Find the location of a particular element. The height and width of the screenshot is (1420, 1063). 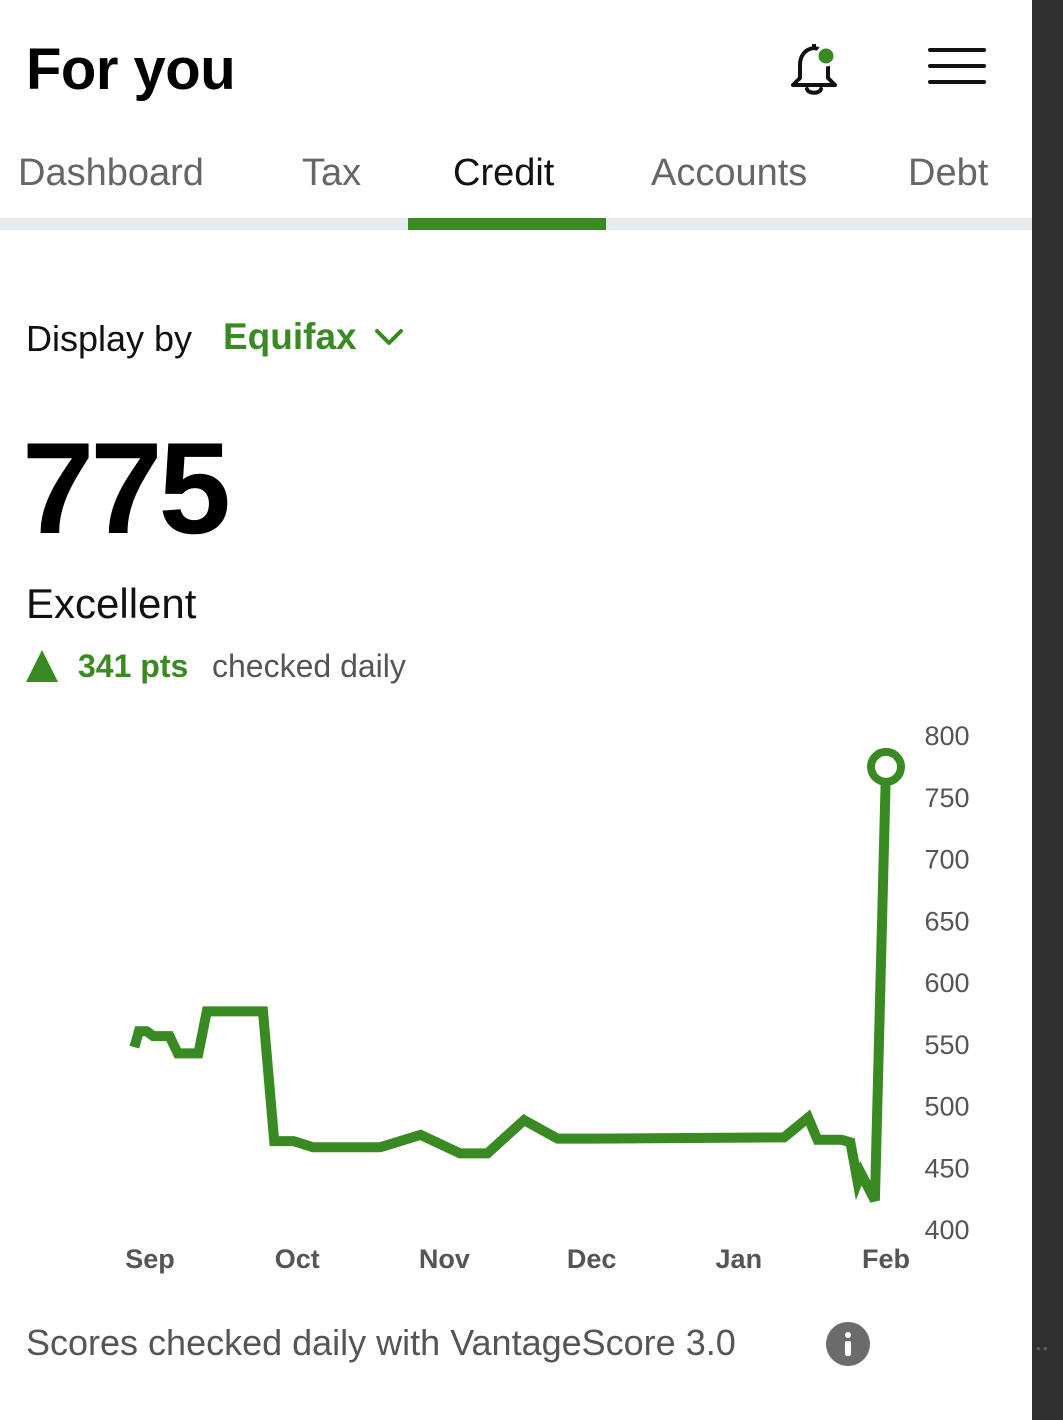

page-title: For you is located at coordinates (131, 69).